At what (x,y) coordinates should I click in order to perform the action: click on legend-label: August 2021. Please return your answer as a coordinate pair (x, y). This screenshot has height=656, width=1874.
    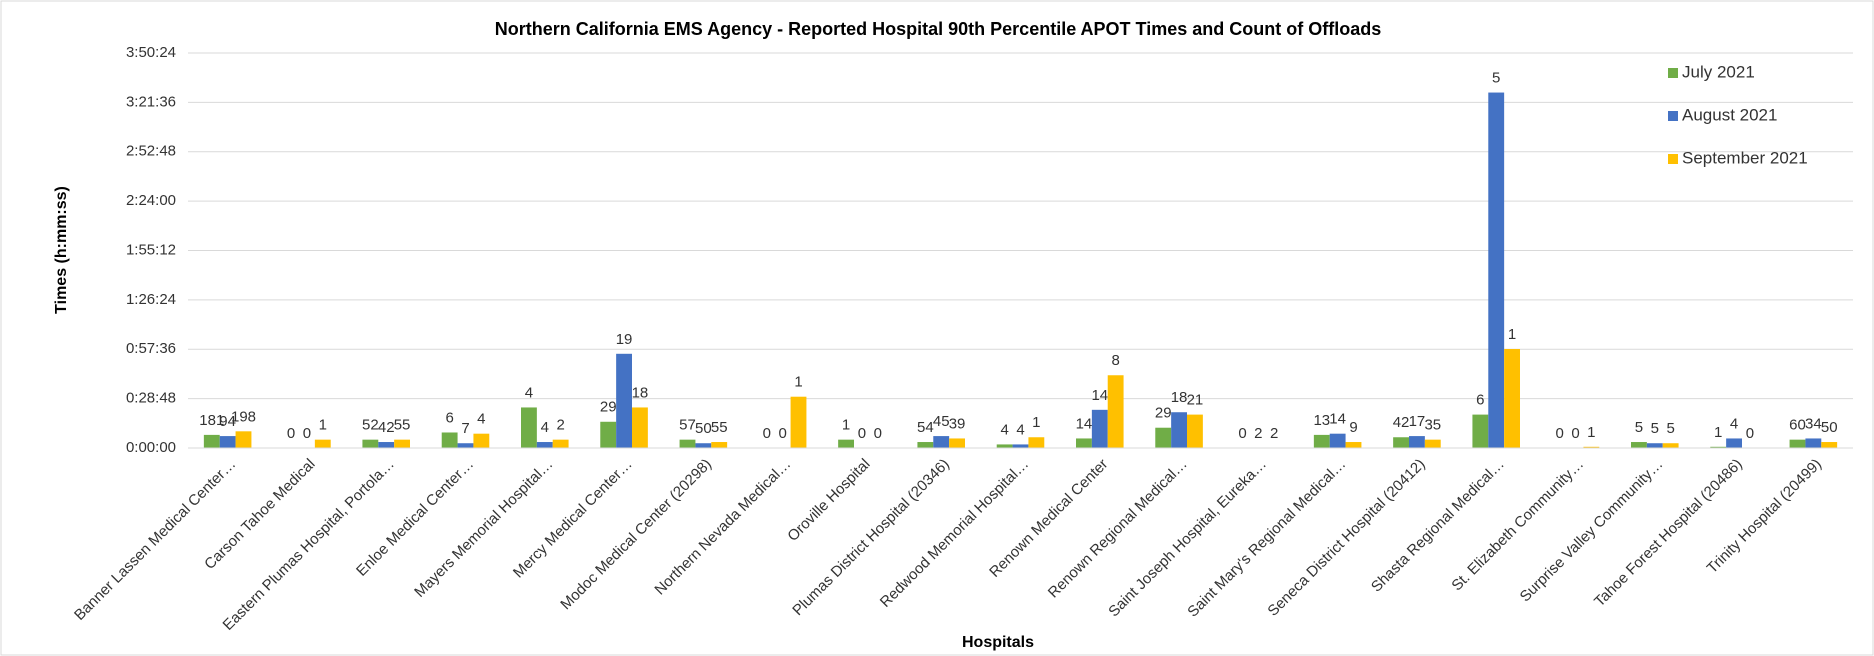
    Looking at the image, I should click on (1729, 114).